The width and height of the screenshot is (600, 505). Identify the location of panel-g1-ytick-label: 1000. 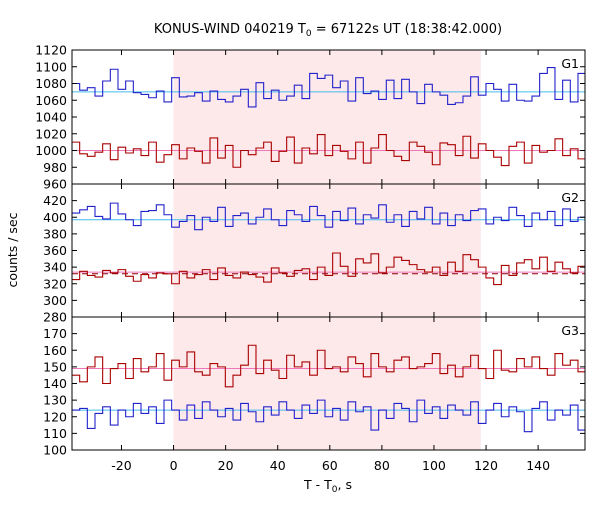
(51, 150).